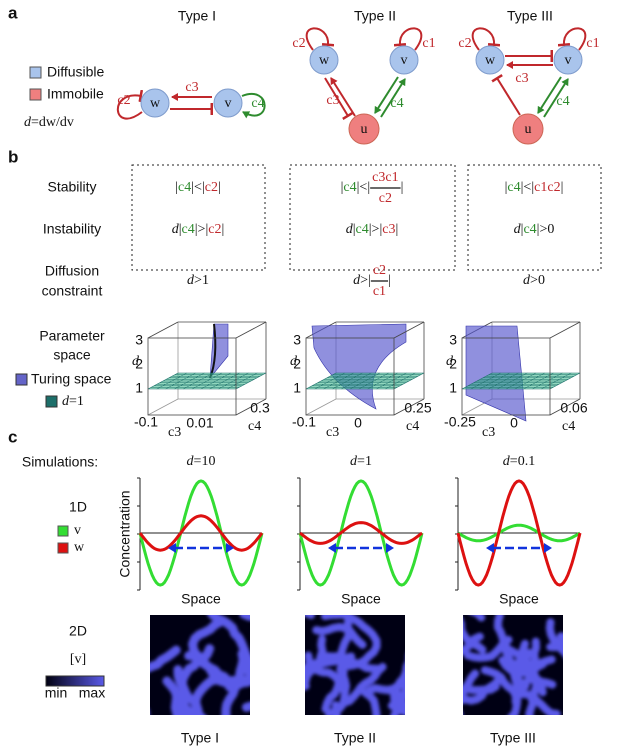 Image resolution: width=617 pixels, height=752 pixels. I want to click on fraction-part: c3 c1, so click(385, 177).